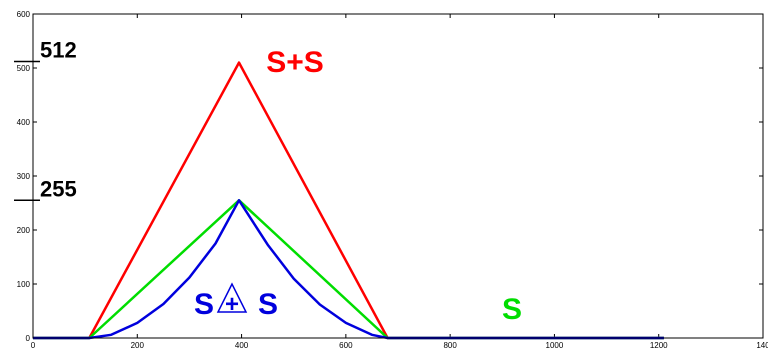  I want to click on series-label-s-right: S, so click(268, 304).